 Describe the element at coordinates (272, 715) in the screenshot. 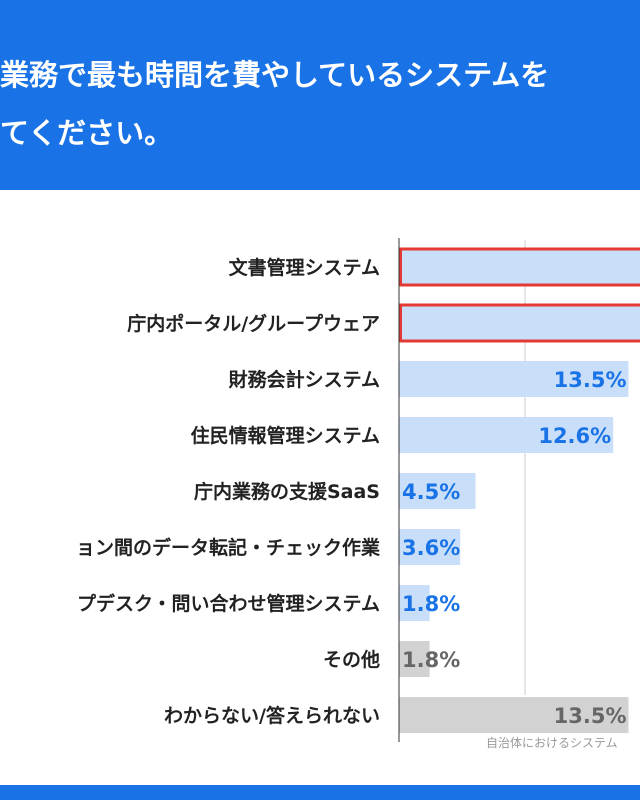

I see `category-label-8: わからない/答えられない` at that location.